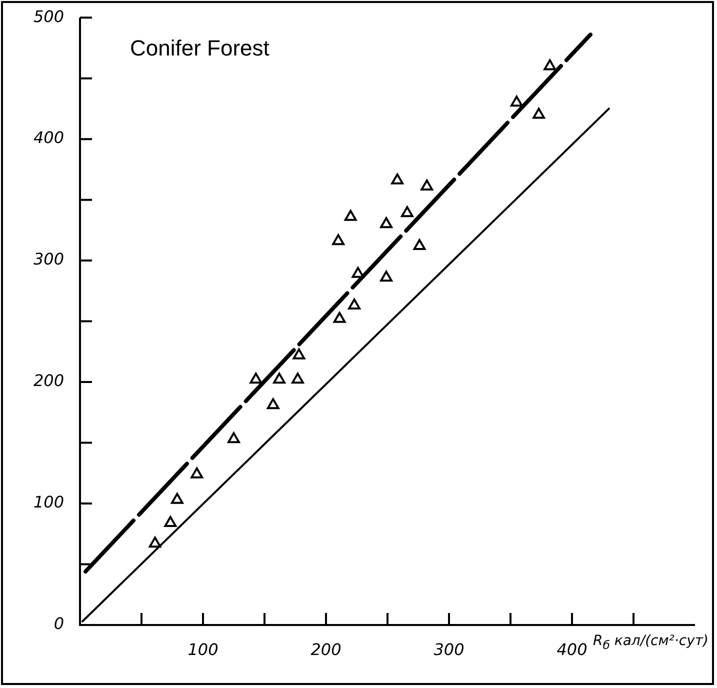 The width and height of the screenshot is (717, 688). I want to click on y-tick-label: 500, so click(48, 16).